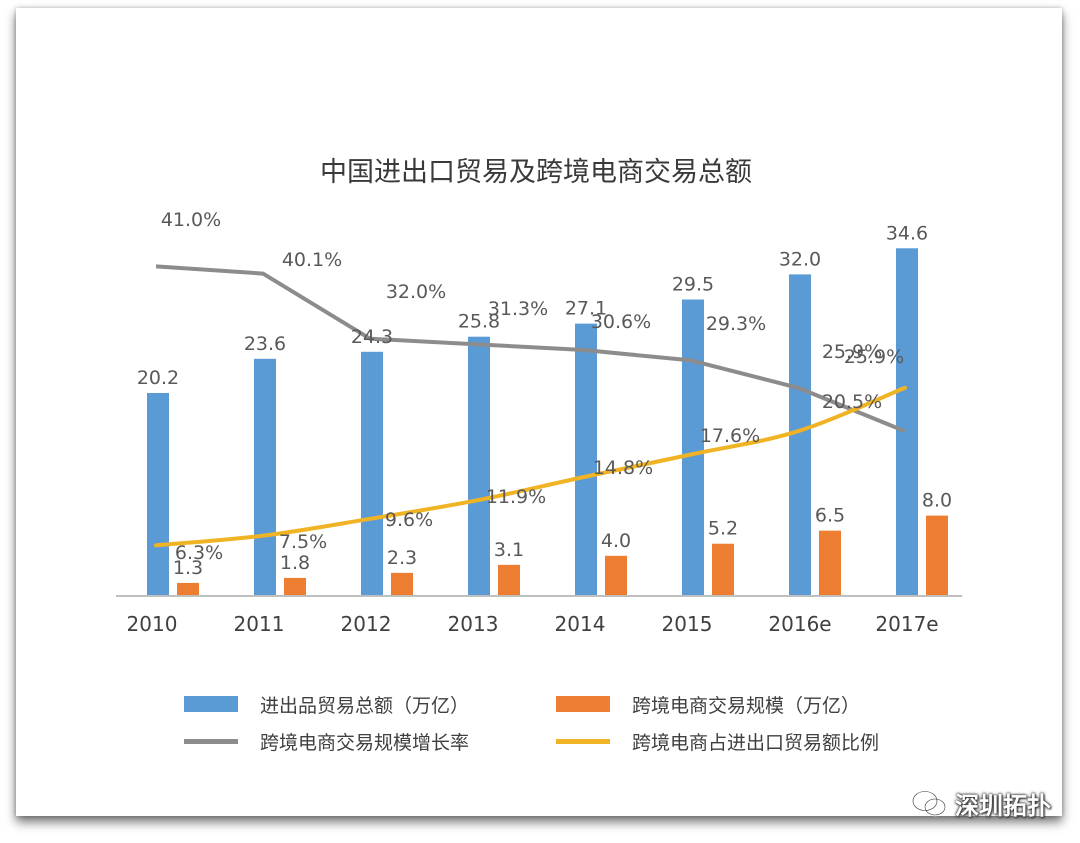 This screenshot has width=1080, height=843. I want to click on data-label-growth-rate: 32.0%, so click(416, 292).